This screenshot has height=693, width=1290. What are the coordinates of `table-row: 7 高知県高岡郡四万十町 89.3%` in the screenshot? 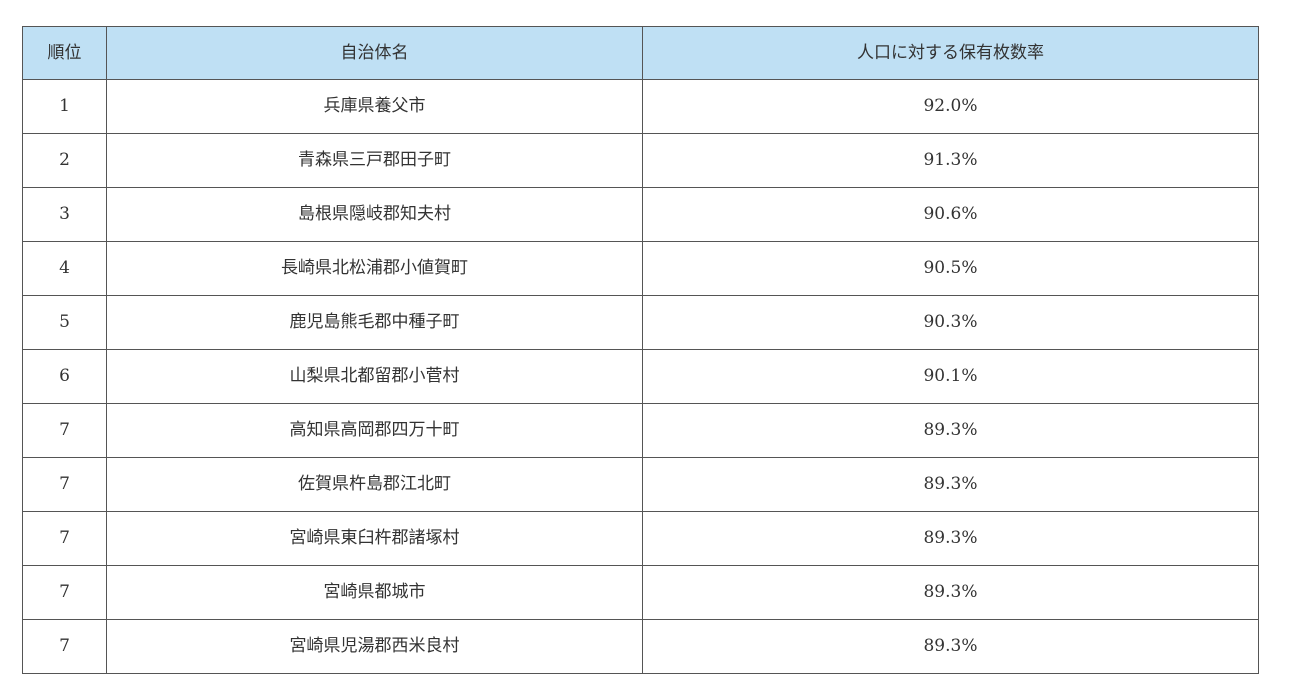 It's located at (640, 430).